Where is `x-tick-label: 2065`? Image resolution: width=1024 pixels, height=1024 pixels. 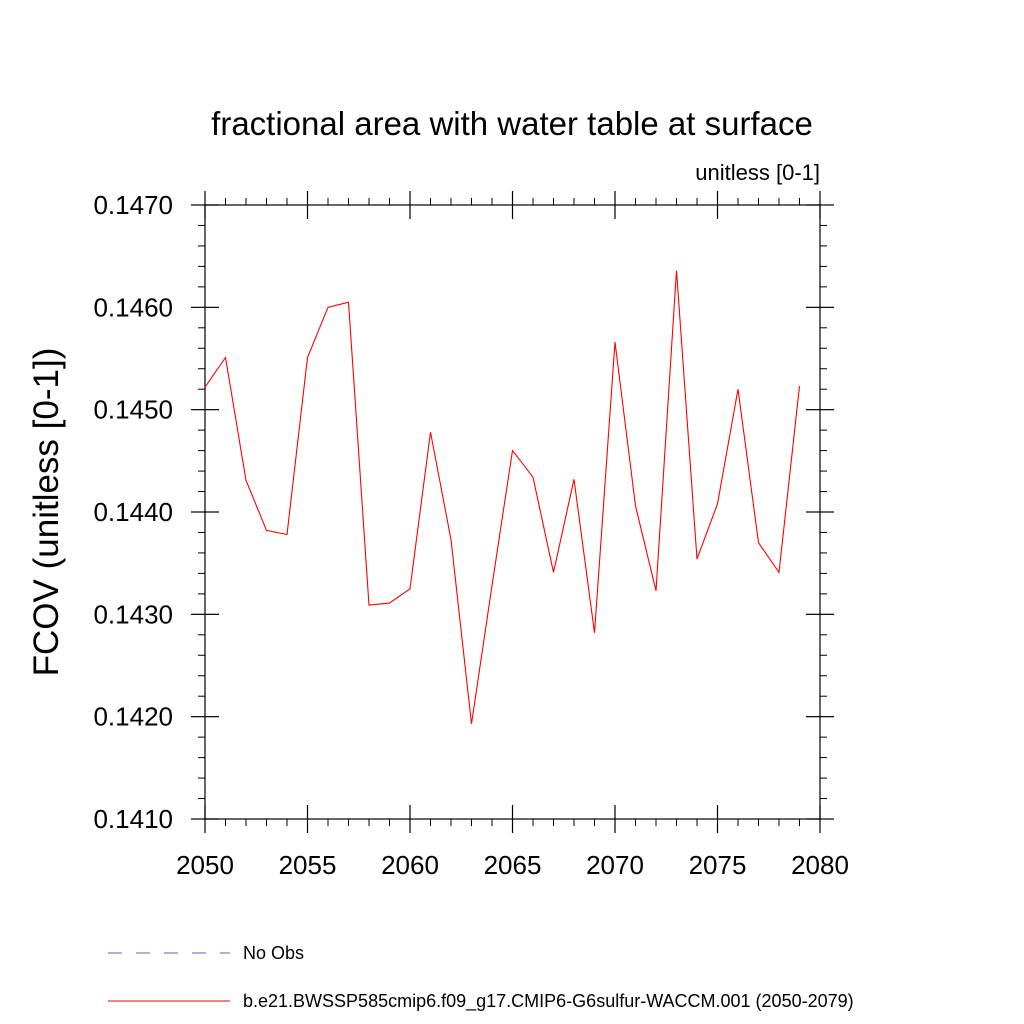 x-tick-label: 2065 is located at coordinates (513, 865).